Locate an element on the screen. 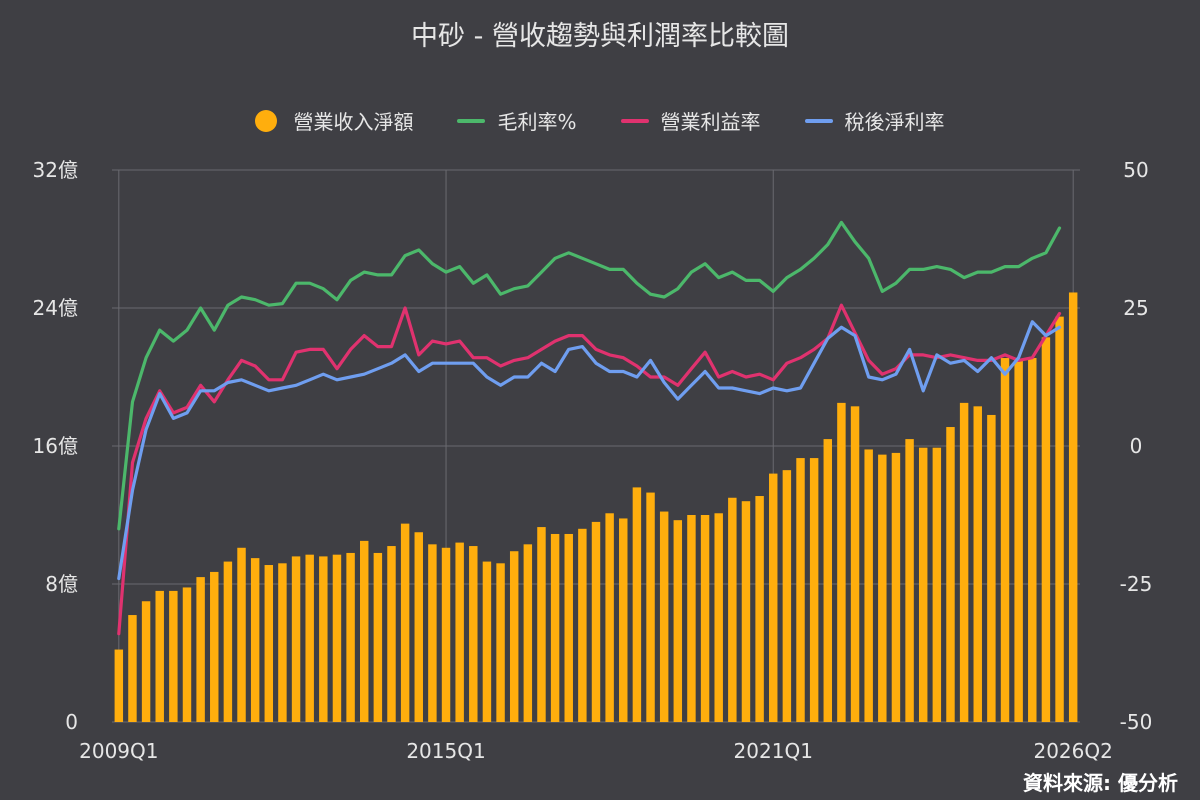 This screenshot has height=800, width=1200. legend-label-operating-margin: 營業利益率 is located at coordinates (710, 122).